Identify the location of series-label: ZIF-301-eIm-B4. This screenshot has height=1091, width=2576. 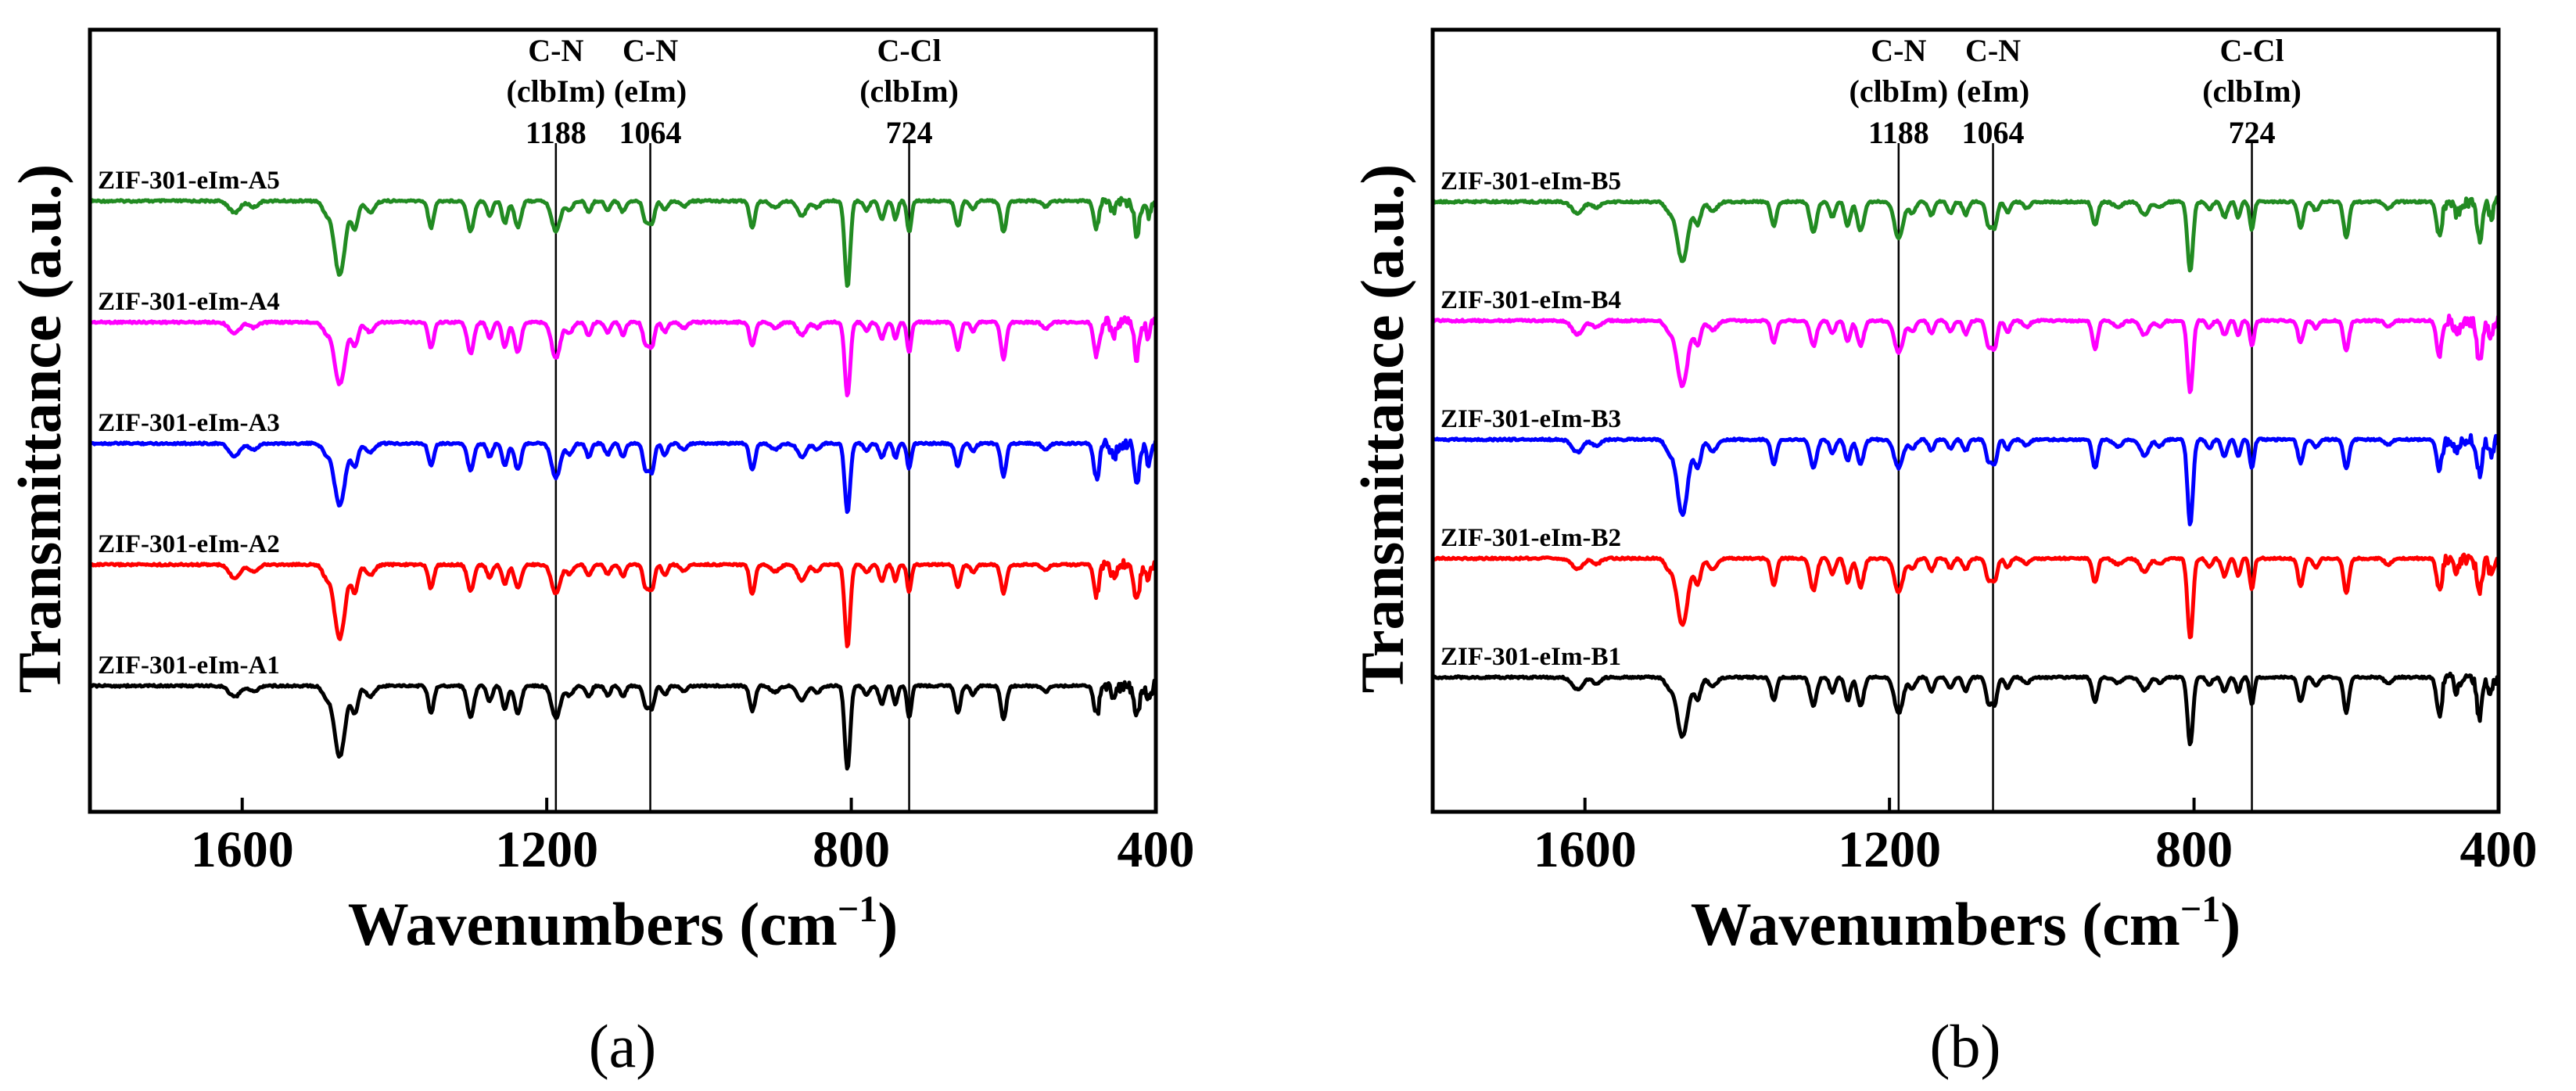
(1530, 300).